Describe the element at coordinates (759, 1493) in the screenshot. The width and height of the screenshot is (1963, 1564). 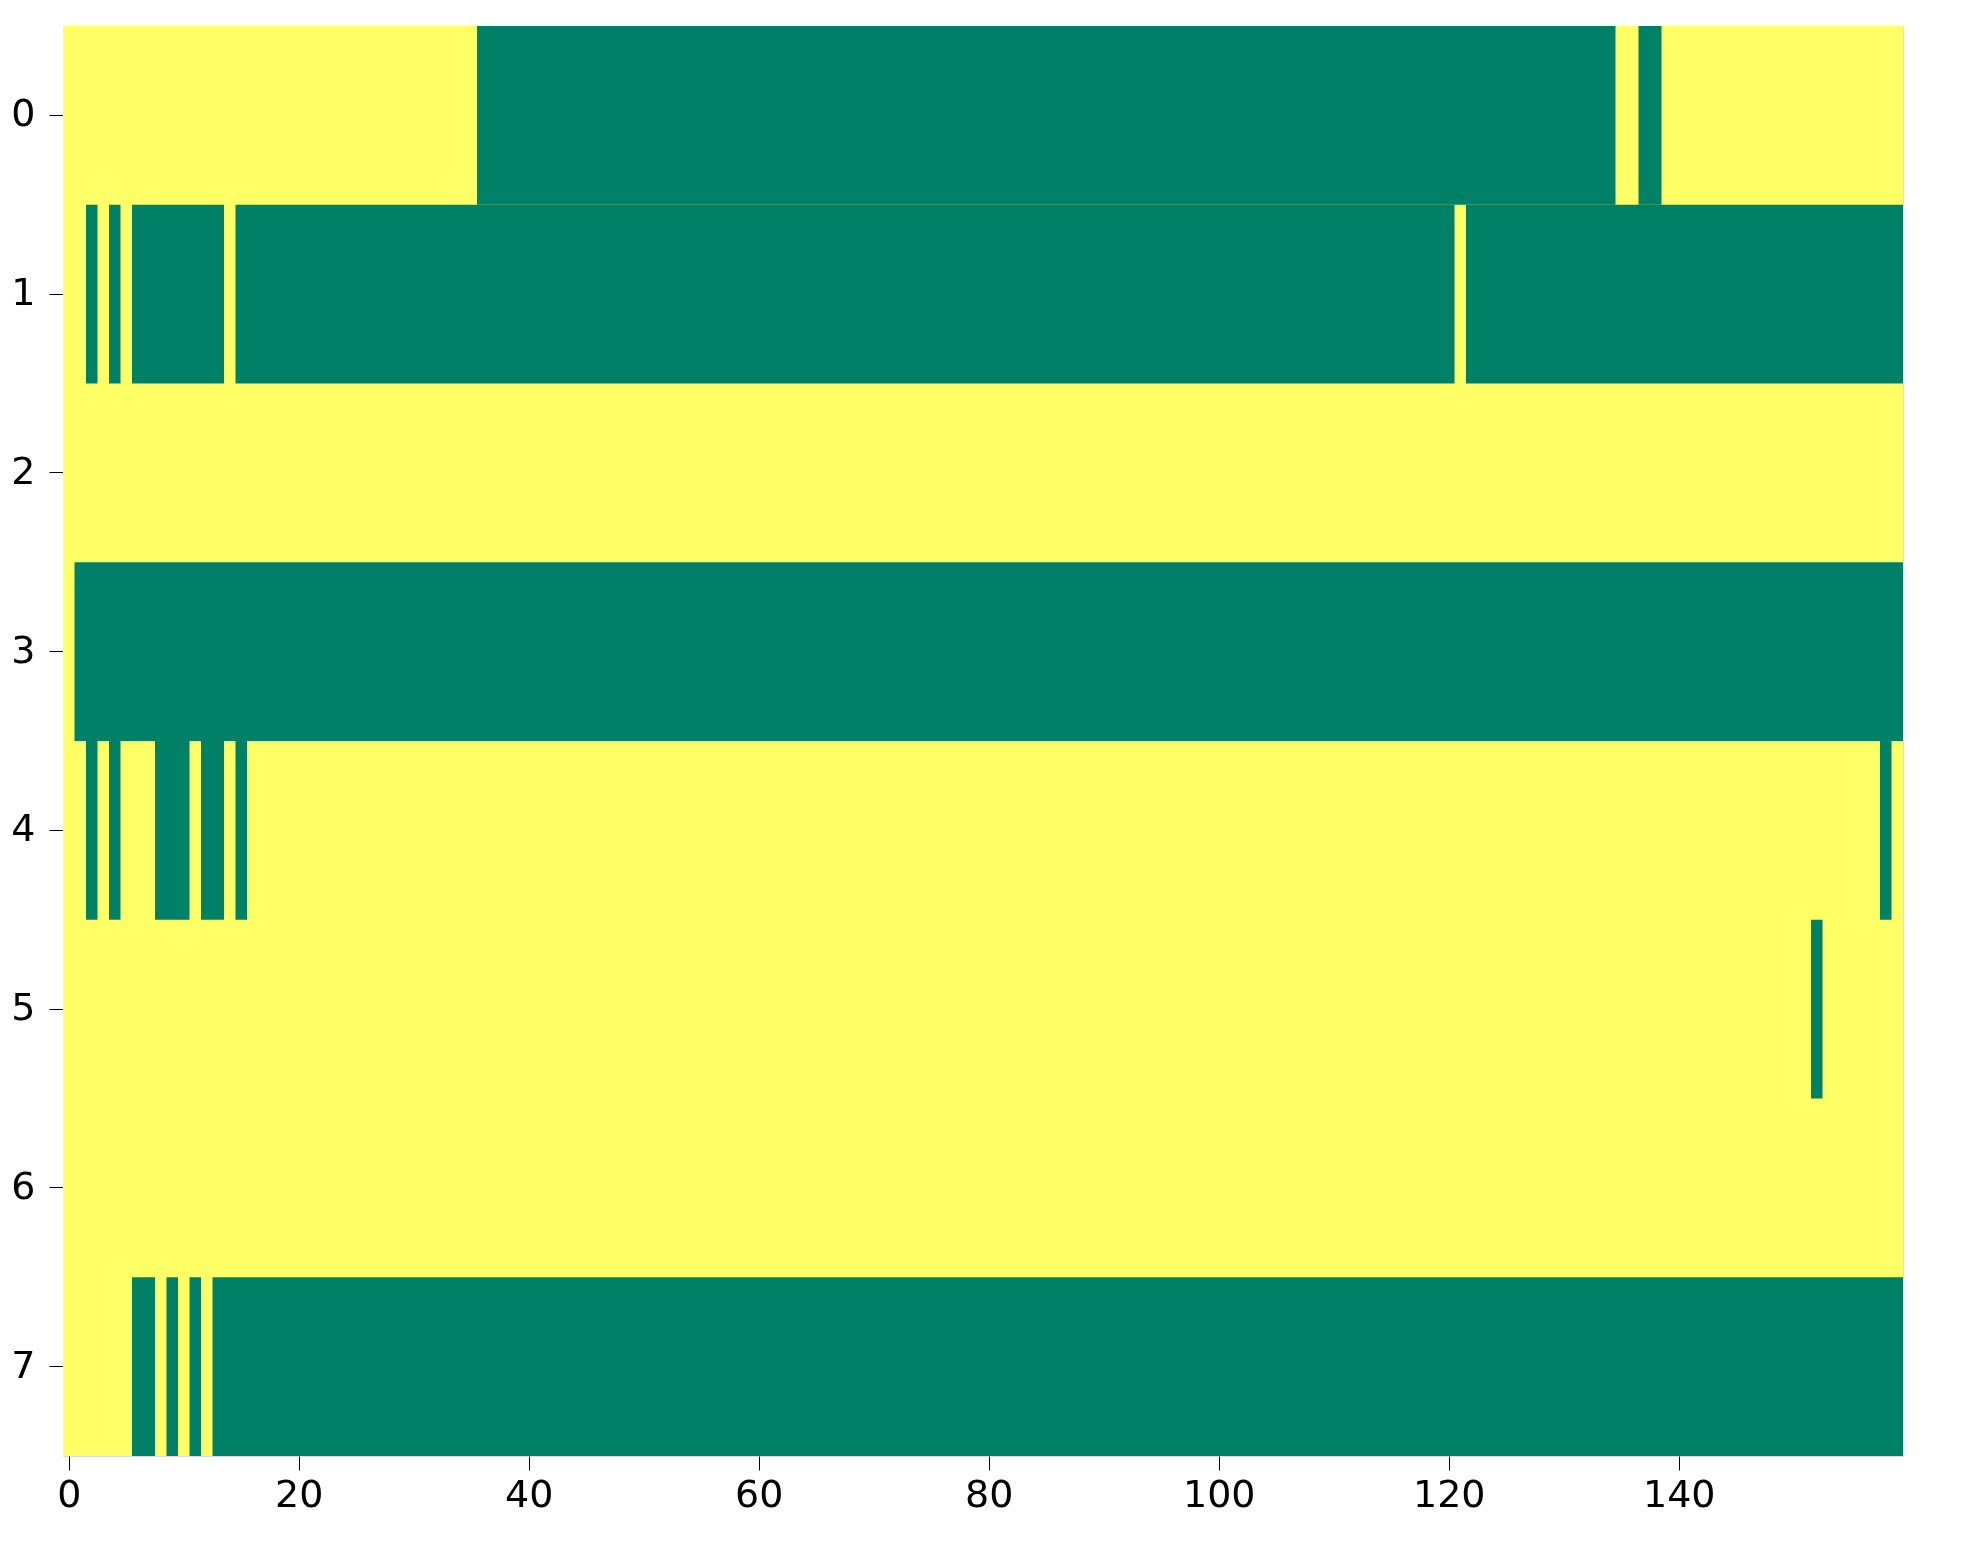
I see `x-tick-label: 60` at that location.